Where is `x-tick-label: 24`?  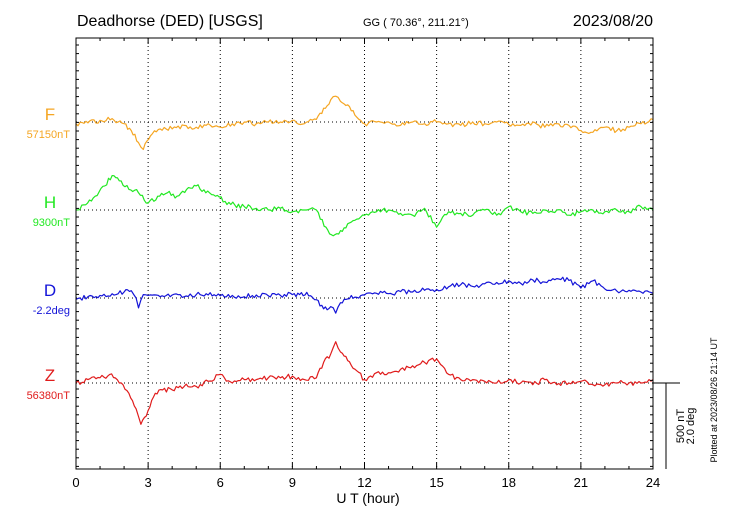
x-tick-label: 24 is located at coordinates (653, 482).